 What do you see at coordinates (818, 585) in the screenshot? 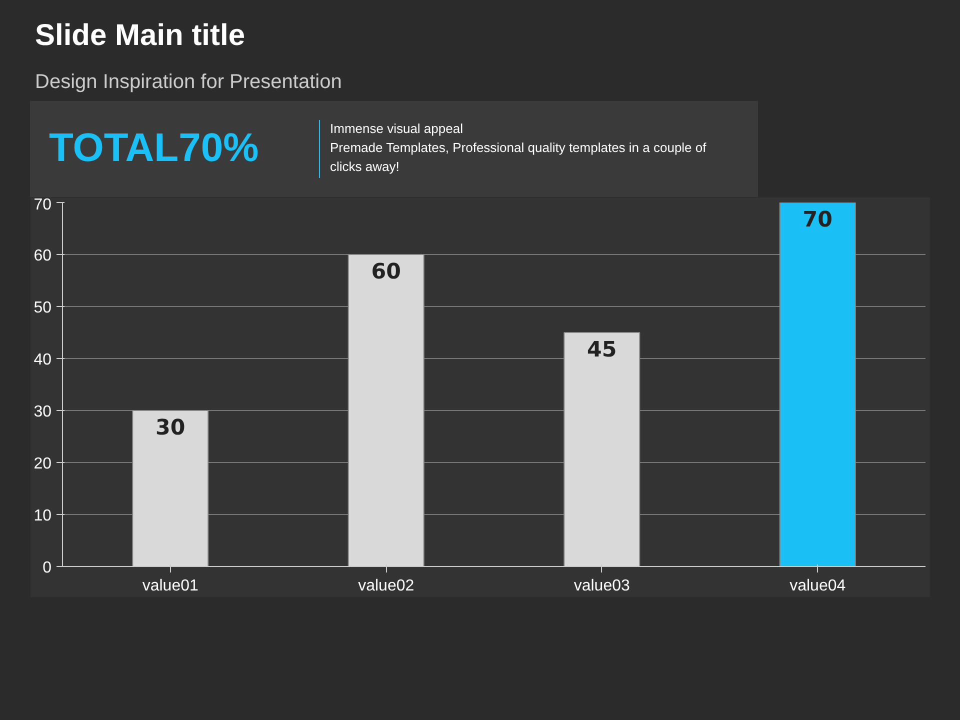
I see `x-tick-label: value04` at bounding box center [818, 585].